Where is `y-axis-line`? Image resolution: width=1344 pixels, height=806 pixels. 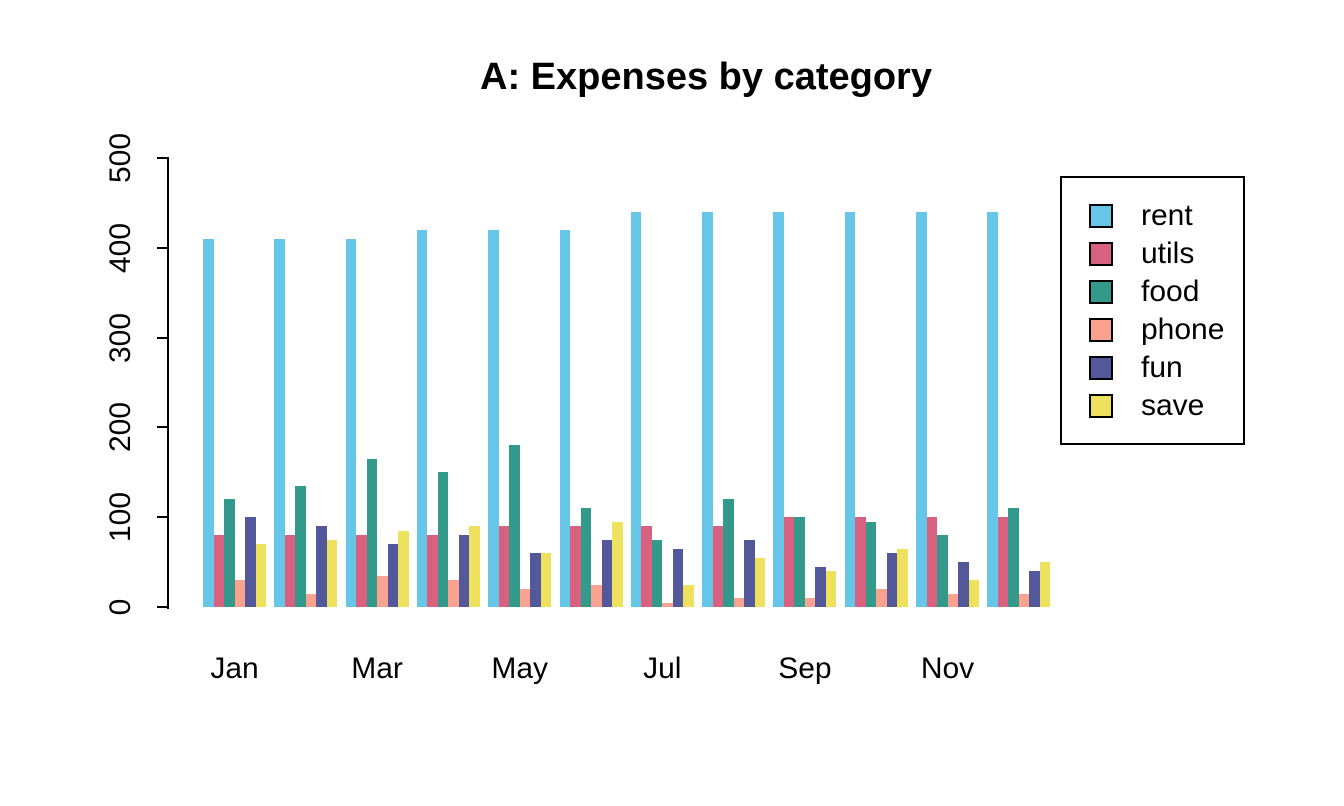
y-axis-line is located at coordinates (168, 383).